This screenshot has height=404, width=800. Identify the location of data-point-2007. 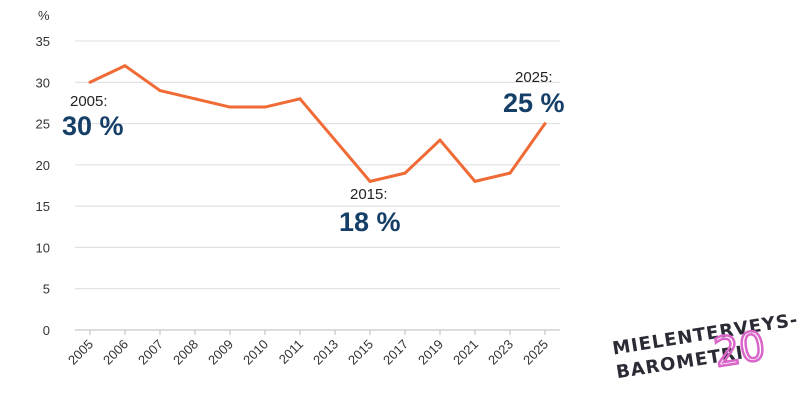
(160, 91).